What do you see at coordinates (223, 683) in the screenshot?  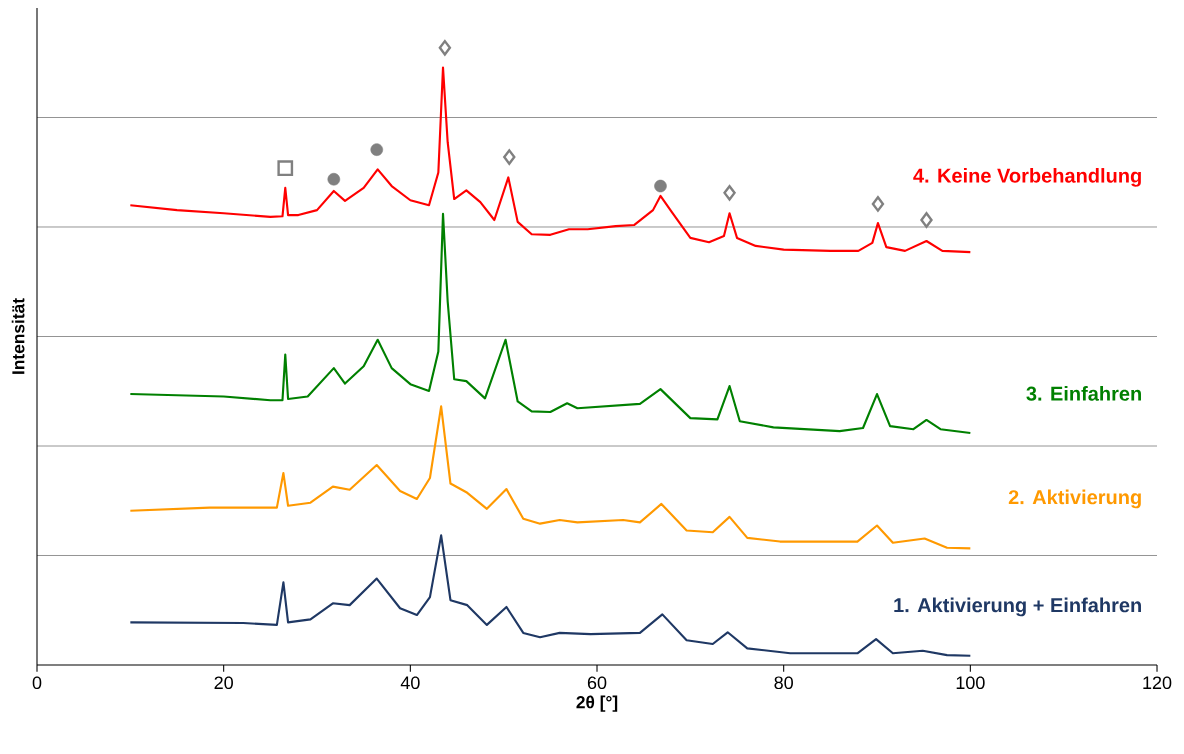 I see `x-tick-label: 20` at bounding box center [223, 683].